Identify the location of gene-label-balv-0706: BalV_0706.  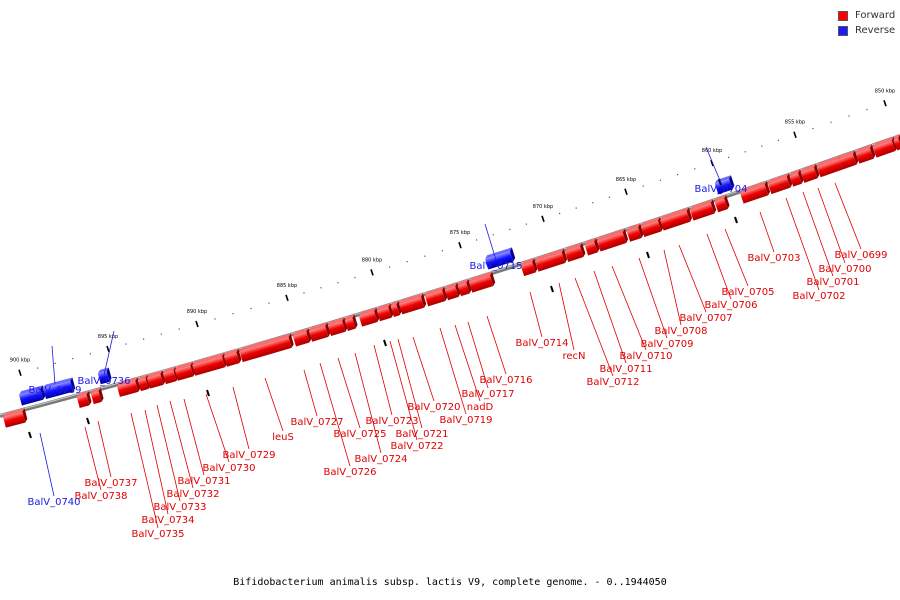
(730, 305).